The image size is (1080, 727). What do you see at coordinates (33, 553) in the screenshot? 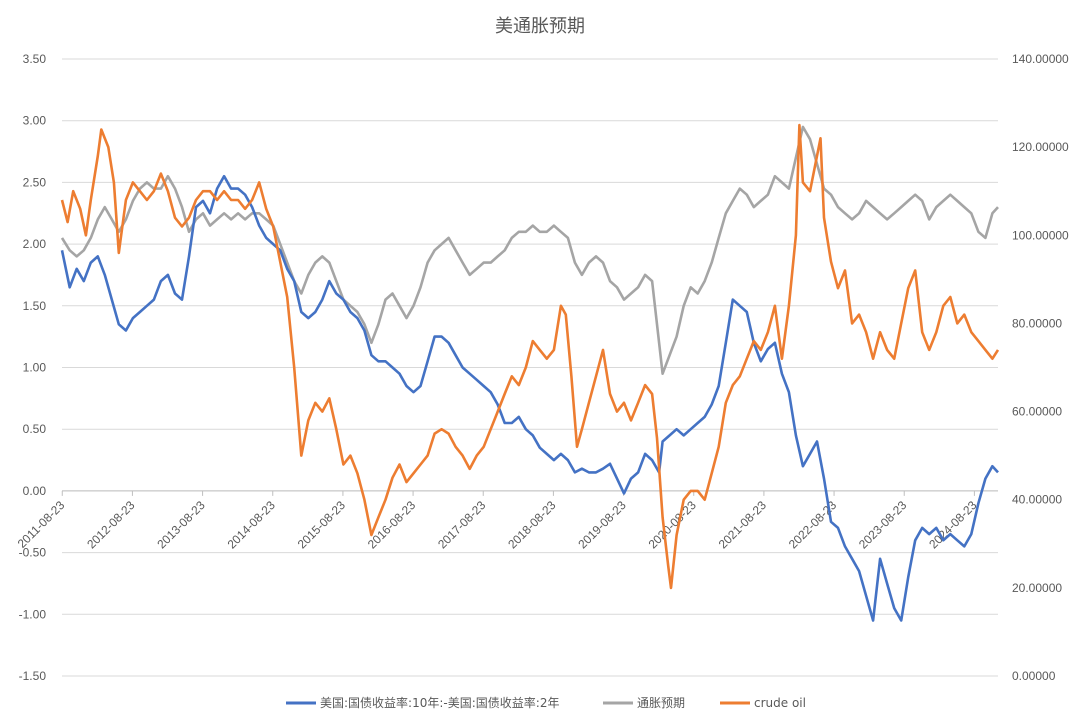
I see `left-tick-label: -0.50` at bounding box center [33, 553].